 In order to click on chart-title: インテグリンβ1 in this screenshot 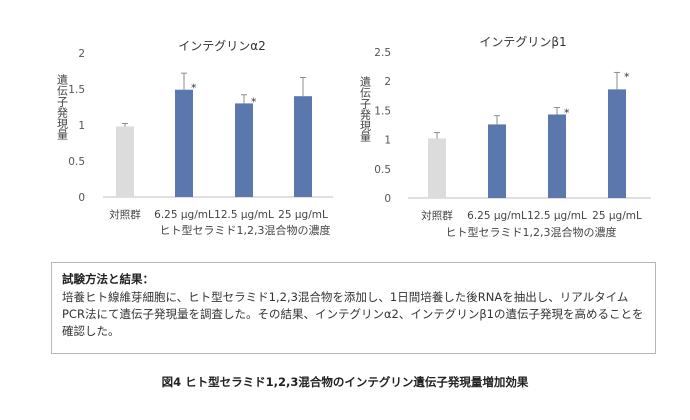, I will do `click(522, 42)`.